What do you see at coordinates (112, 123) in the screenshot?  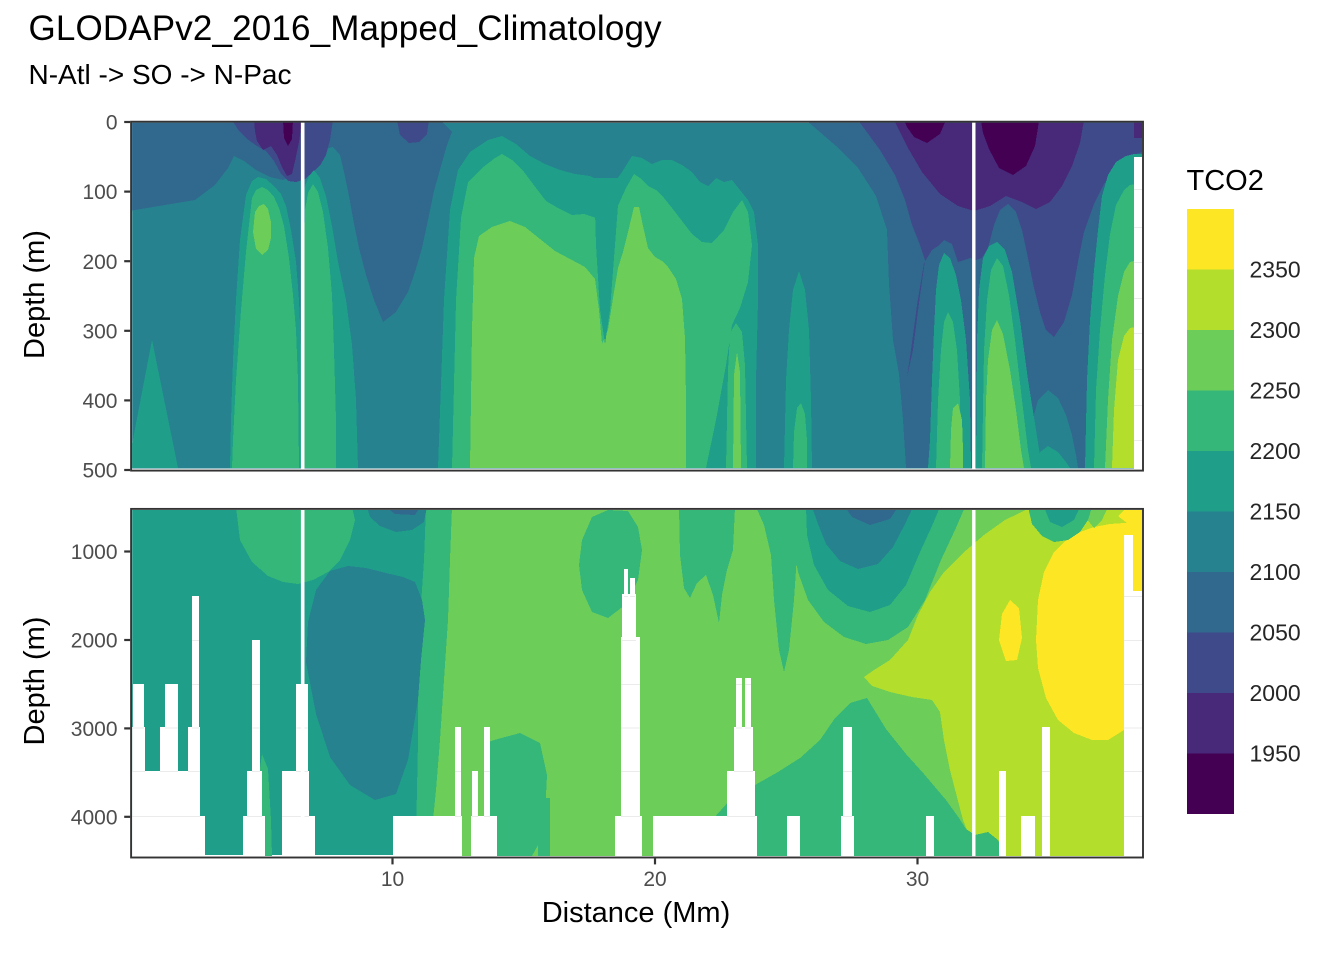 I see `svg-text: 0` at bounding box center [112, 123].